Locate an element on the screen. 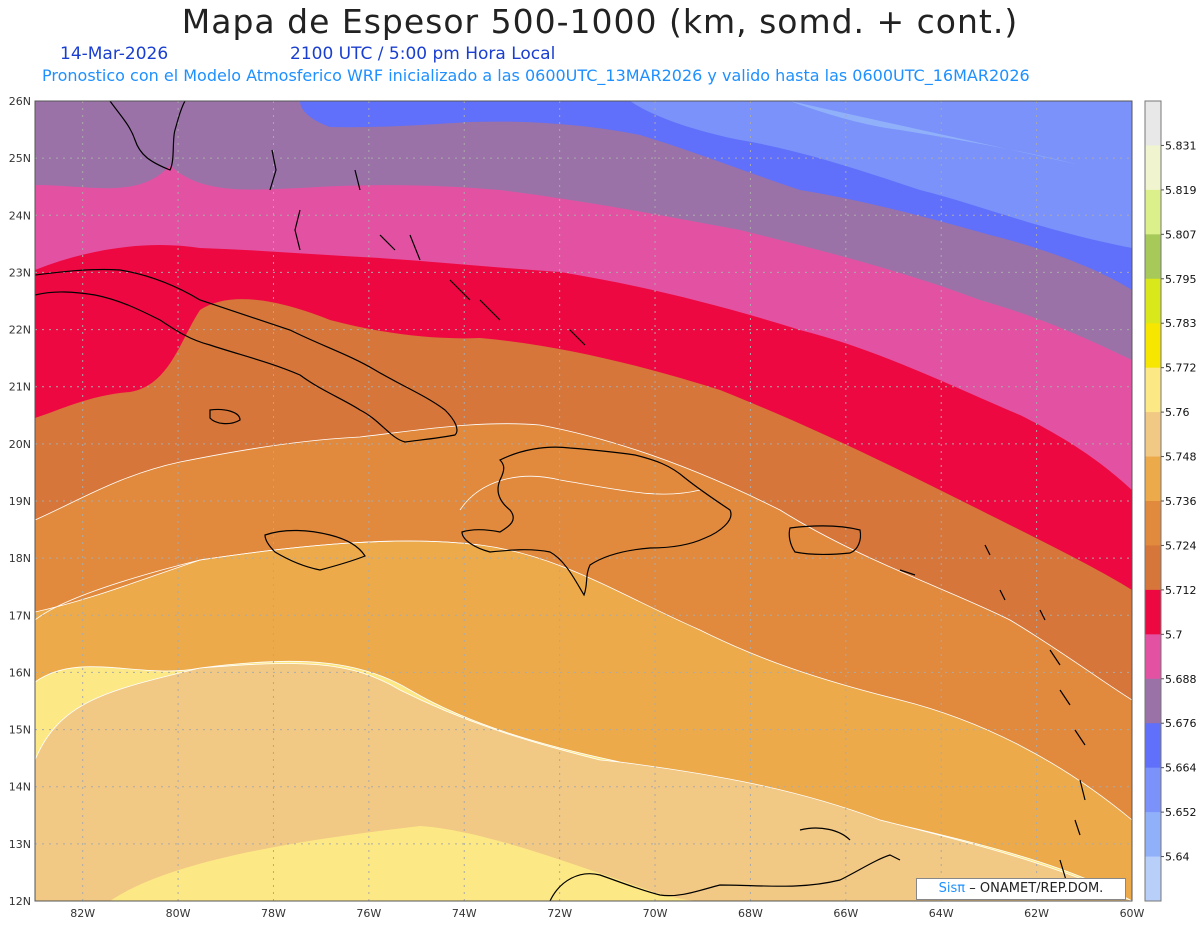  lon-tick-label: 70W is located at coordinates (655, 913).